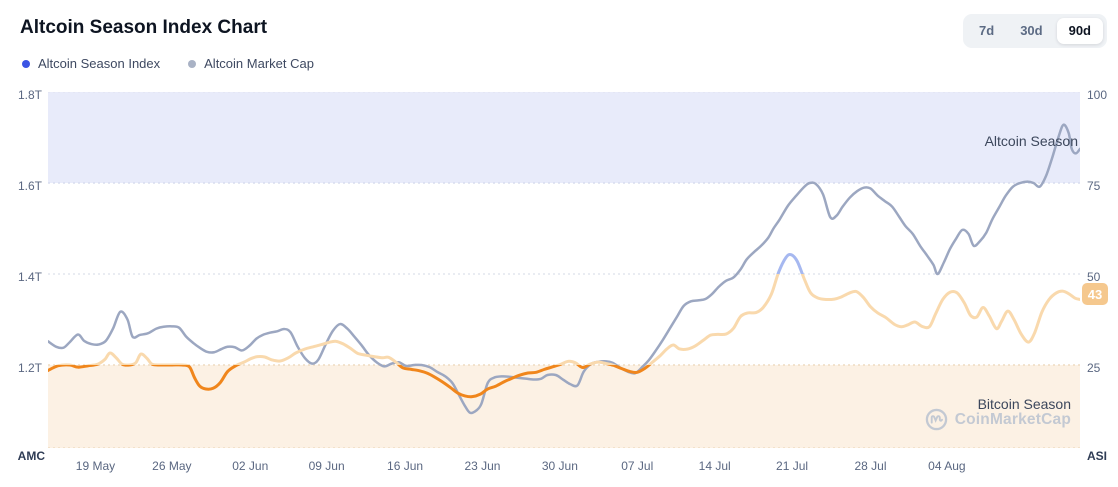  I want to click on legend-label: Altcoin Market Cap, so click(259, 63).